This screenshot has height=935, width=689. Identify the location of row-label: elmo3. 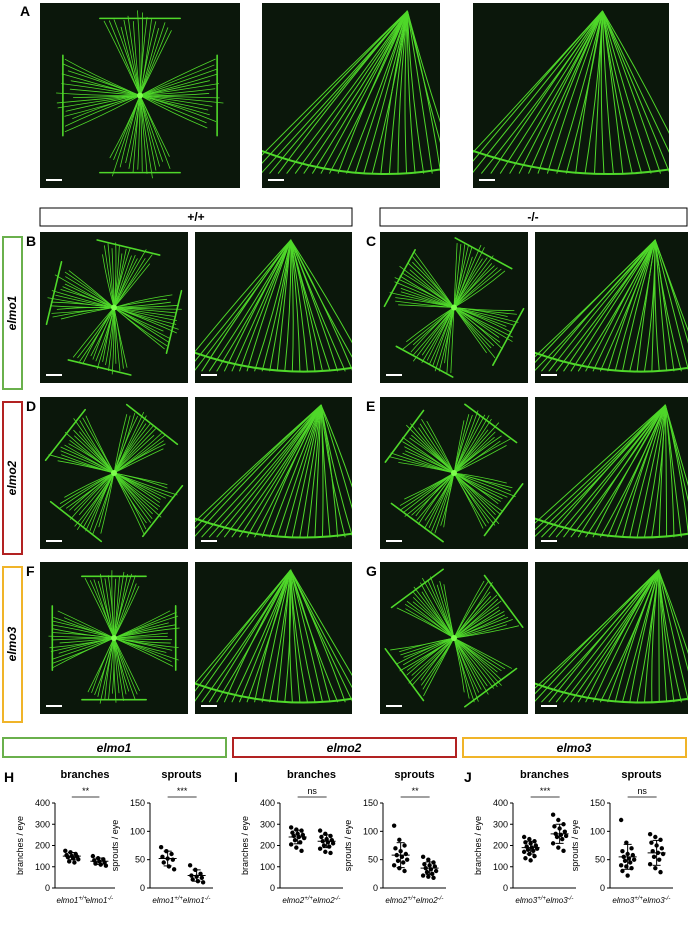
(12, 643).